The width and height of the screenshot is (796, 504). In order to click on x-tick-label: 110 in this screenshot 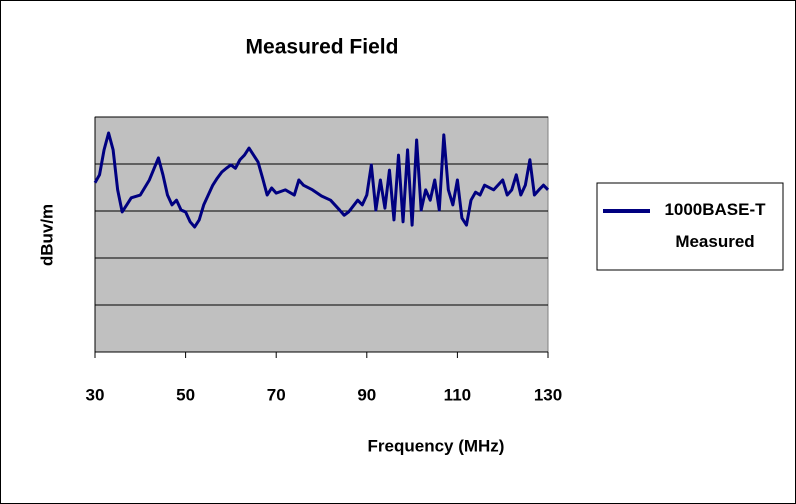, I will do `click(457, 394)`.